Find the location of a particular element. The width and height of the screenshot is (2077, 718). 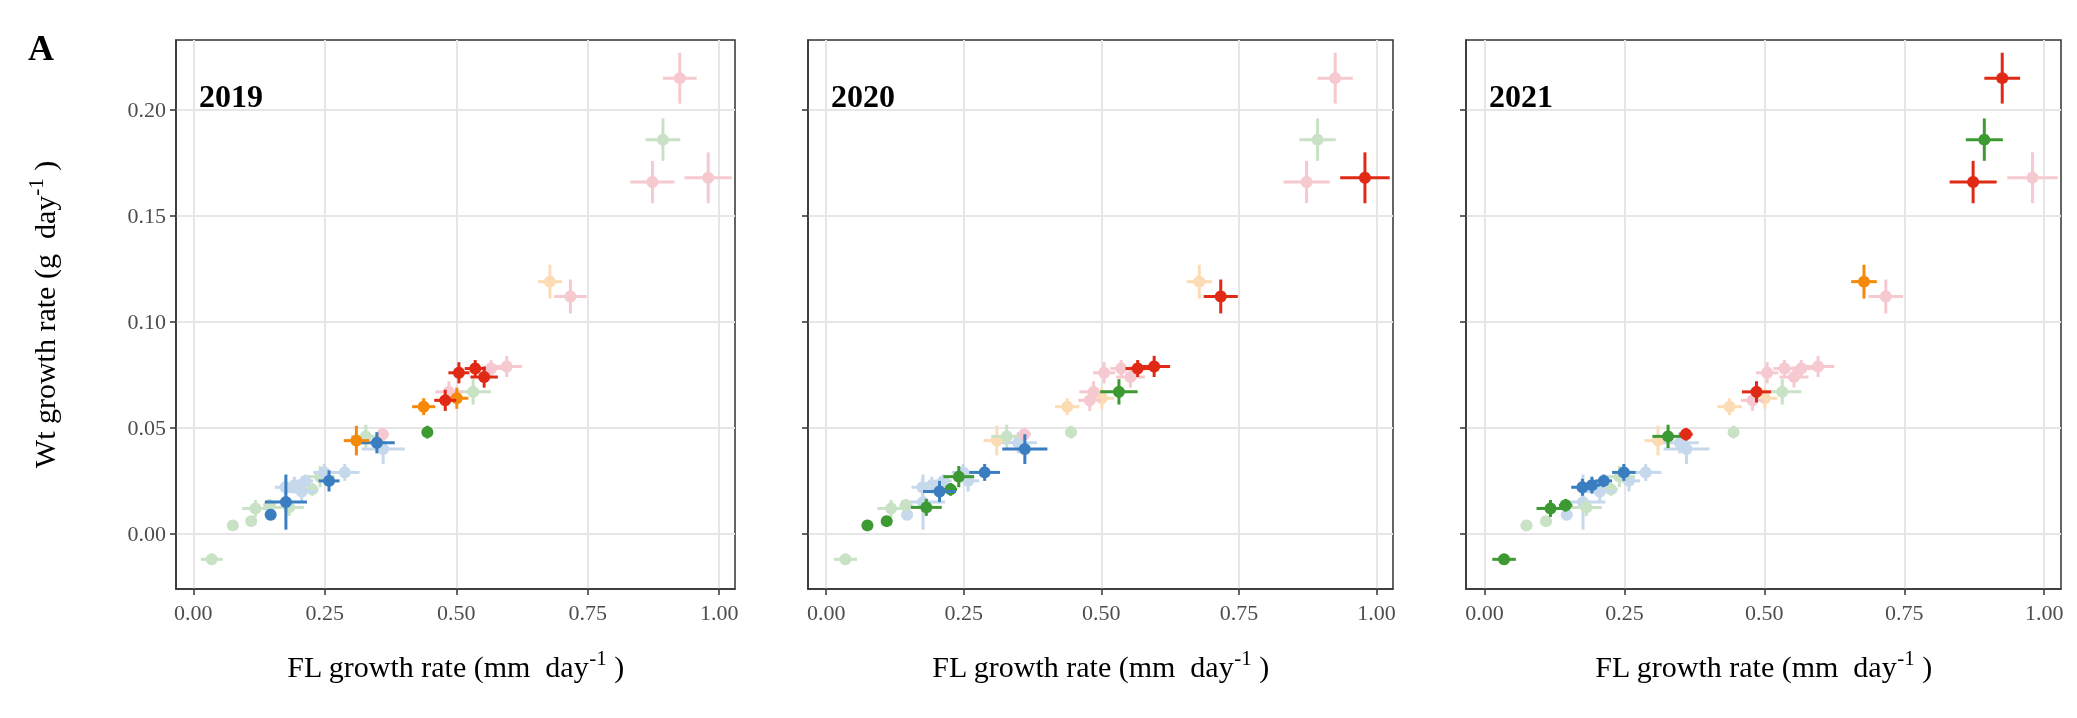

text: 2019 is located at coordinates (231, 96).